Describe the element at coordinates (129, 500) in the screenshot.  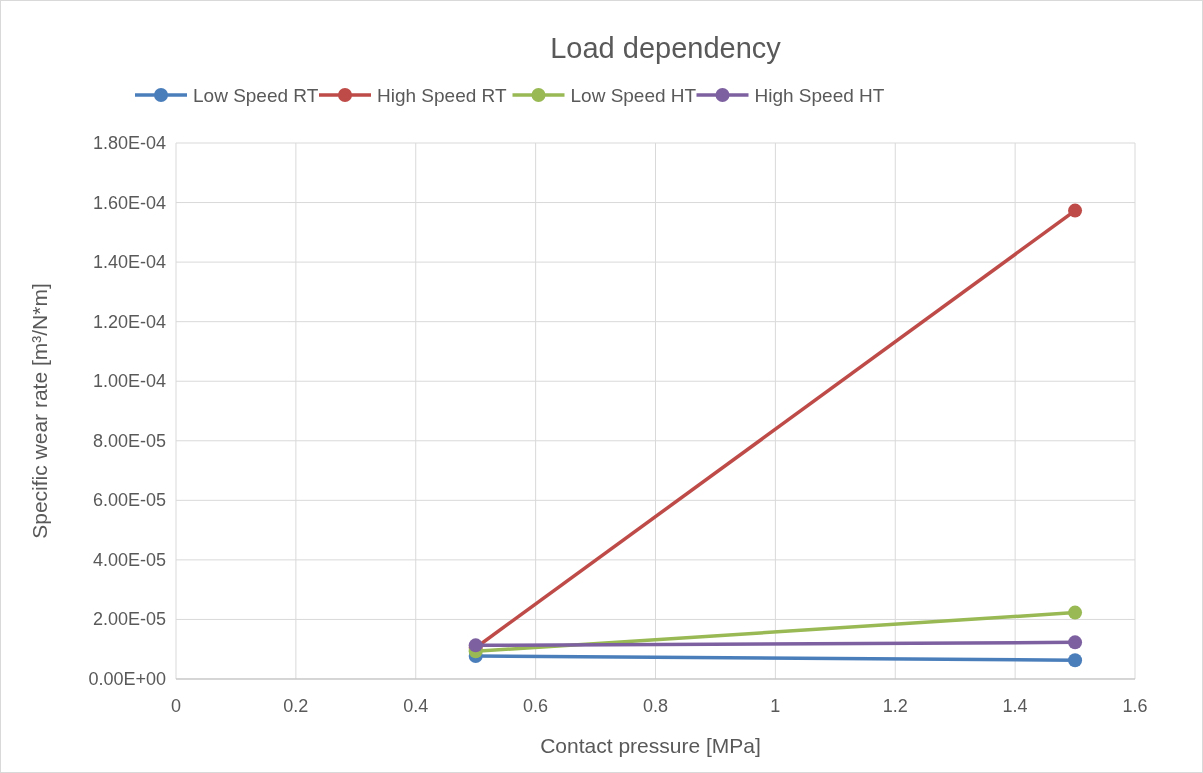
I see `y-tick-label: 6.00E-05` at that location.